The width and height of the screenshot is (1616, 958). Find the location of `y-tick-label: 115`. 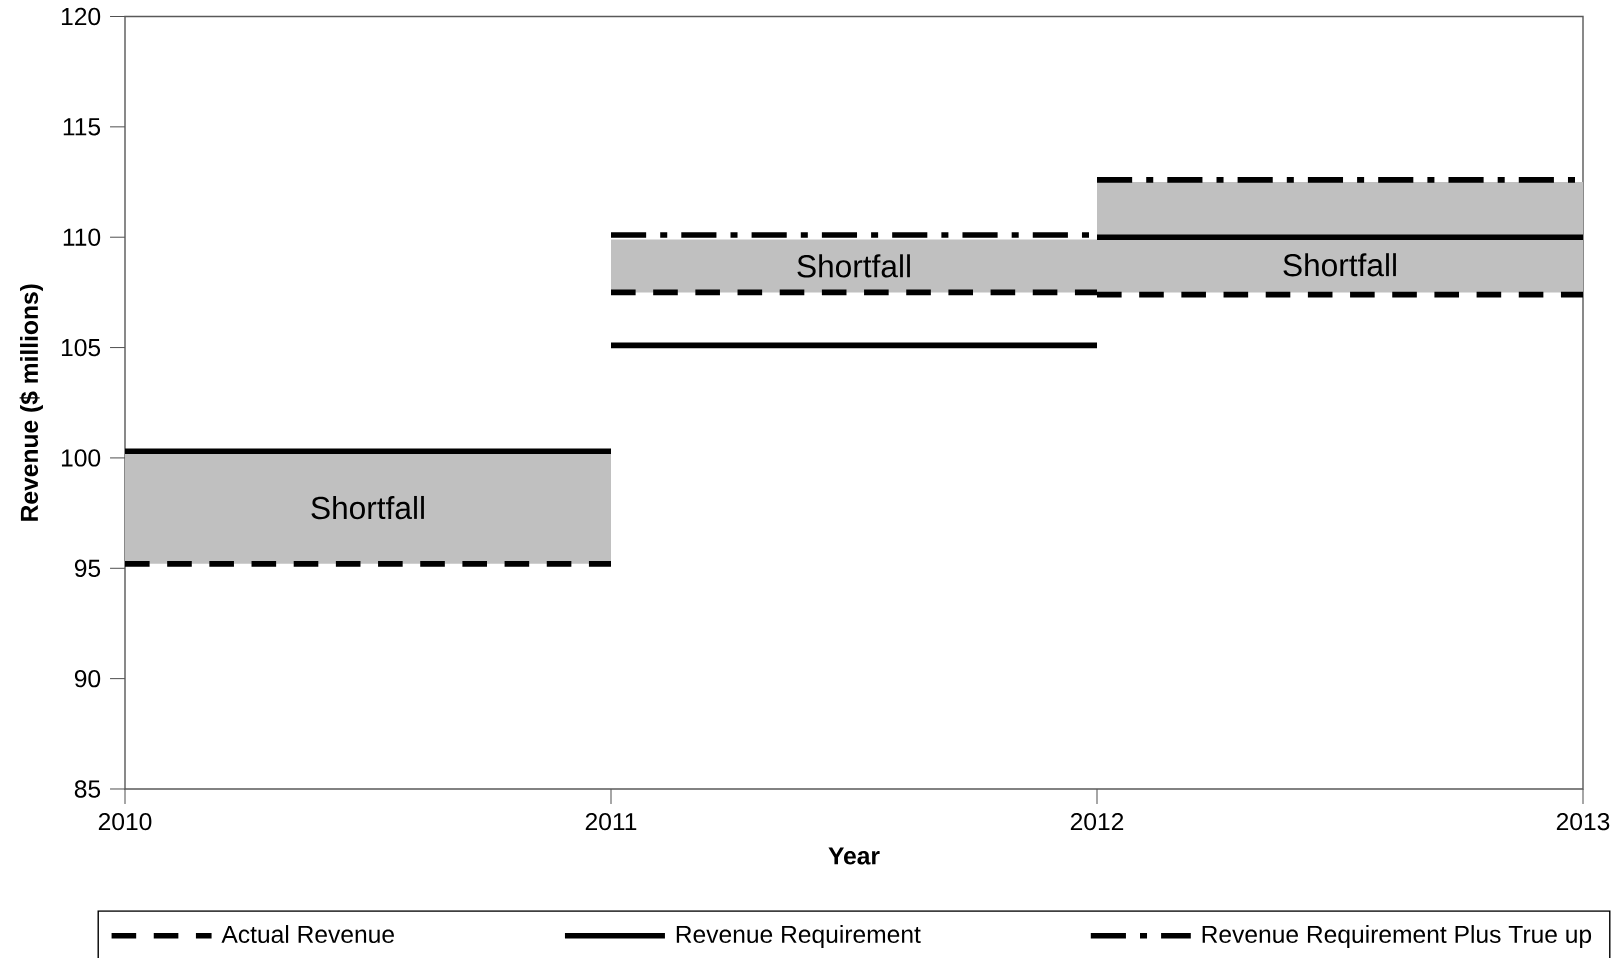

y-tick-label: 115 is located at coordinates (82, 127).